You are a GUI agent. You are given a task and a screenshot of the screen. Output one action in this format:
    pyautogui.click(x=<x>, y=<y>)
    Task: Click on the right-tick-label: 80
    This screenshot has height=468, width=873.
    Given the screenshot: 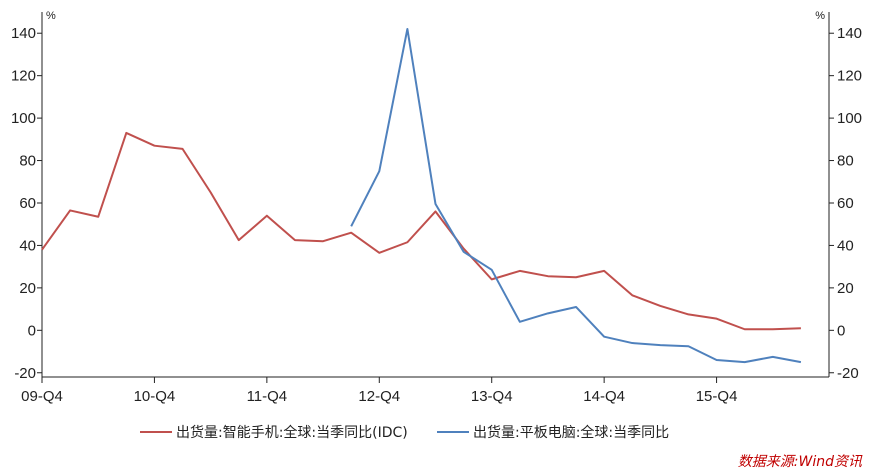 What is the action you would take?
    pyautogui.click(x=845, y=161)
    